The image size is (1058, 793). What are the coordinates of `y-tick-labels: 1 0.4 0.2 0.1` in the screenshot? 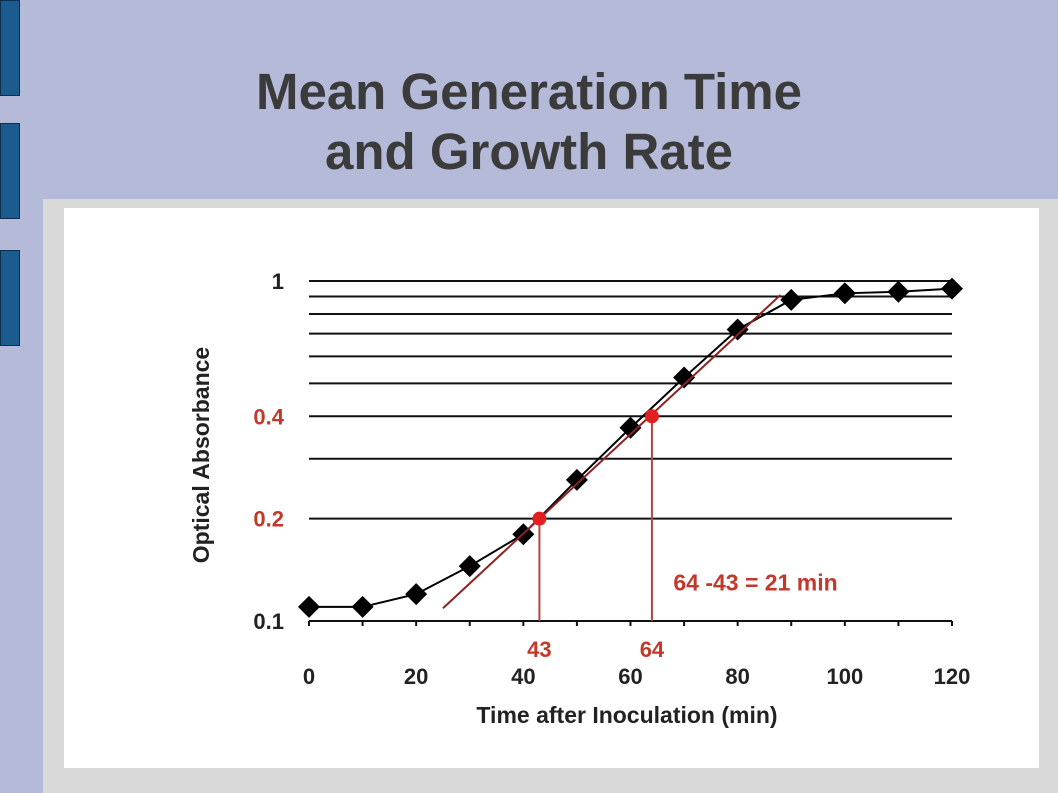 It's located at (268, 451).